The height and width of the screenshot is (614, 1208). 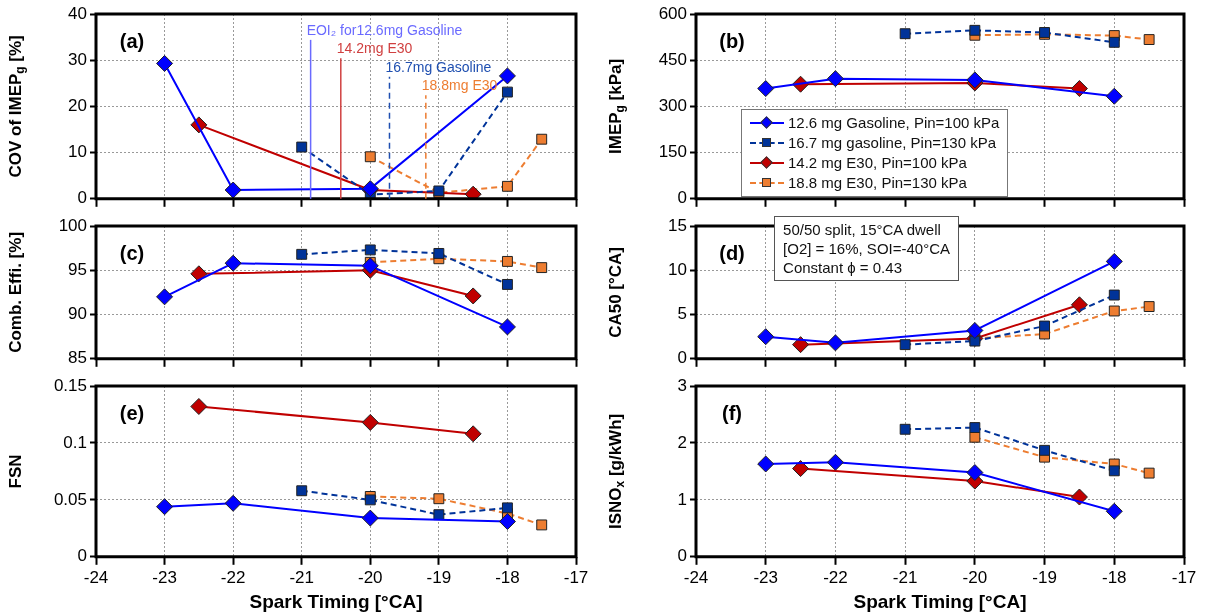 What do you see at coordinates (77, 269) in the screenshot?
I see `y-tick-label: 95` at bounding box center [77, 269].